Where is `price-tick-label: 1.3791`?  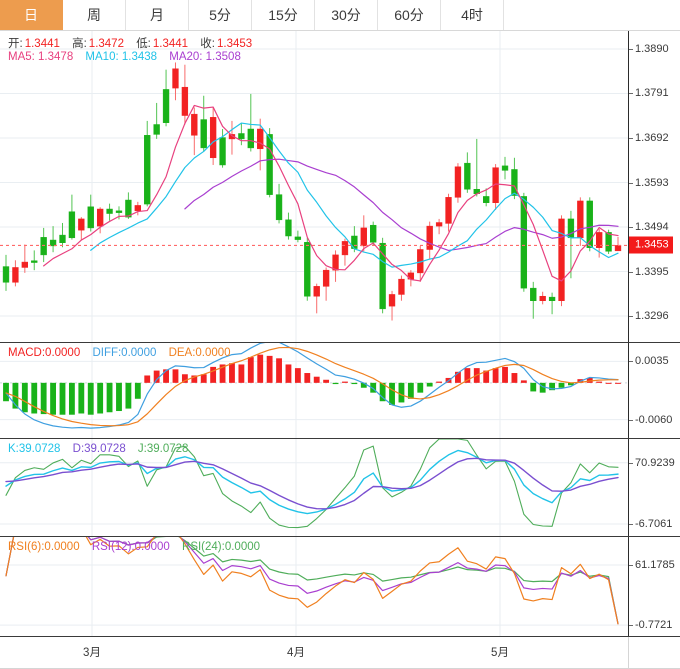 price-tick-label: 1.3791 is located at coordinates (652, 93).